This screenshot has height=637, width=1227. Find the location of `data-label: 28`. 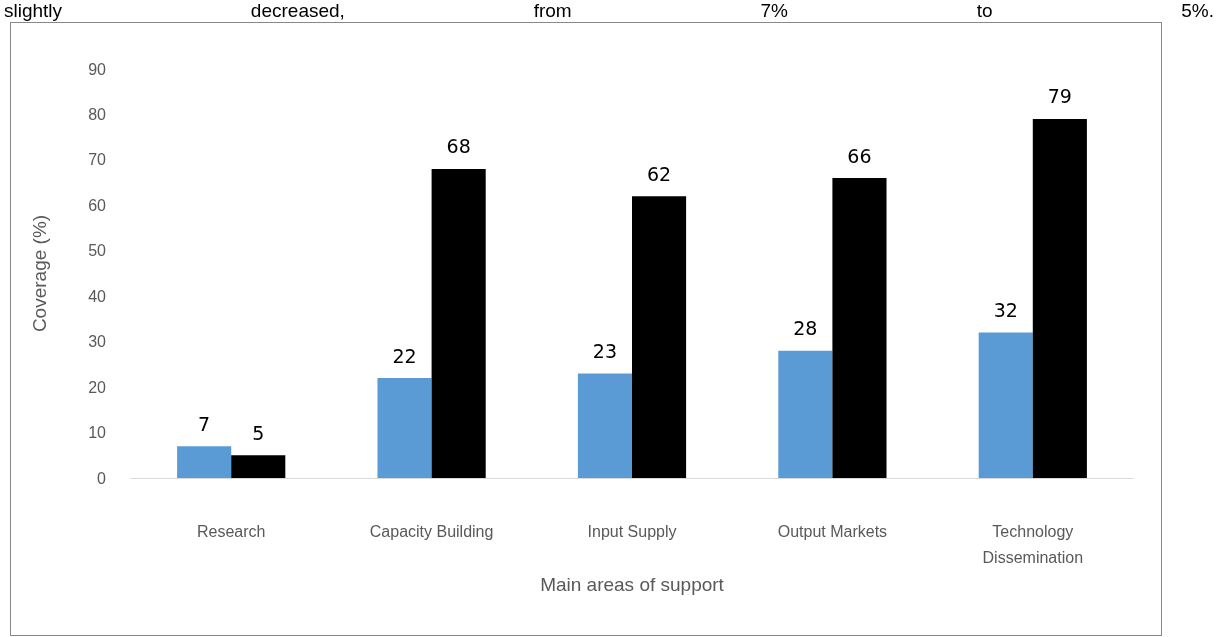

data-label: 28 is located at coordinates (805, 328).